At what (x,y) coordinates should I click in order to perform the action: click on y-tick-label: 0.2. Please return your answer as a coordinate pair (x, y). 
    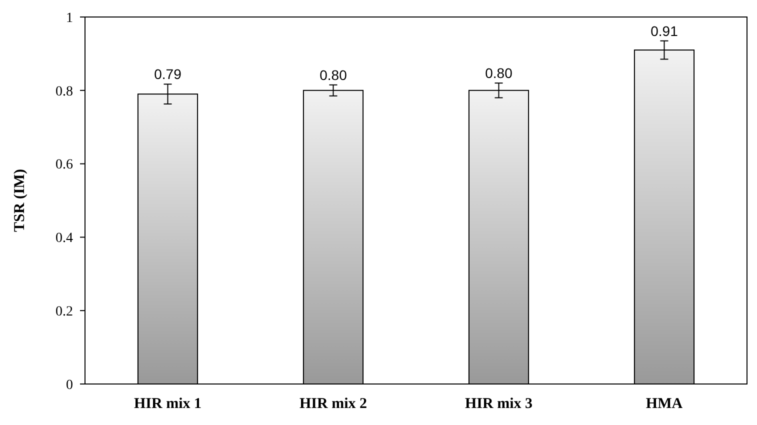
    Looking at the image, I should click on (64, 312).